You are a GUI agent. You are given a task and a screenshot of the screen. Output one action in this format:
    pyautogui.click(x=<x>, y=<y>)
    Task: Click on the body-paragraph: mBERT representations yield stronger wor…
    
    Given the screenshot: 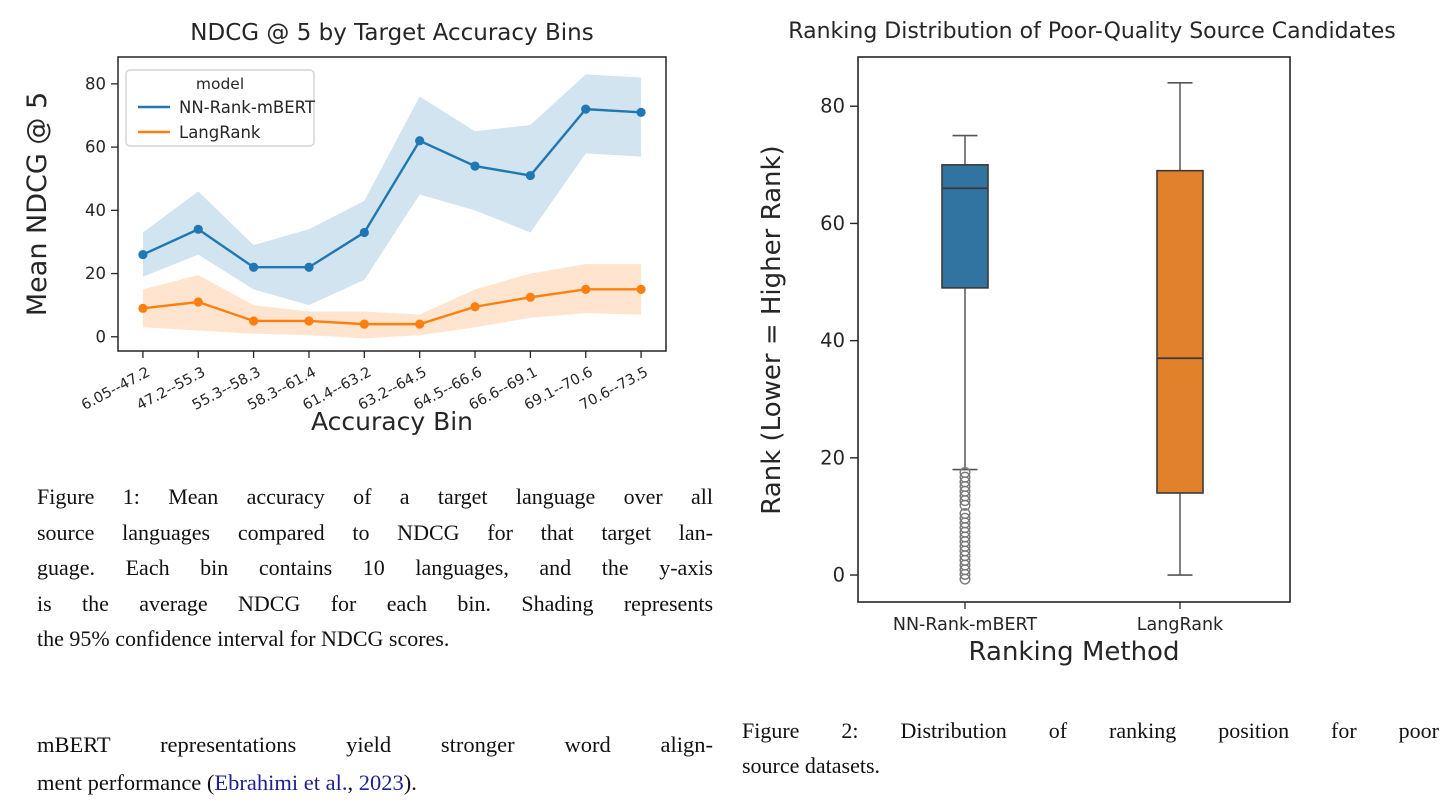 What is the action you would take?
    pyautogui.click(x=375, y=764)
    